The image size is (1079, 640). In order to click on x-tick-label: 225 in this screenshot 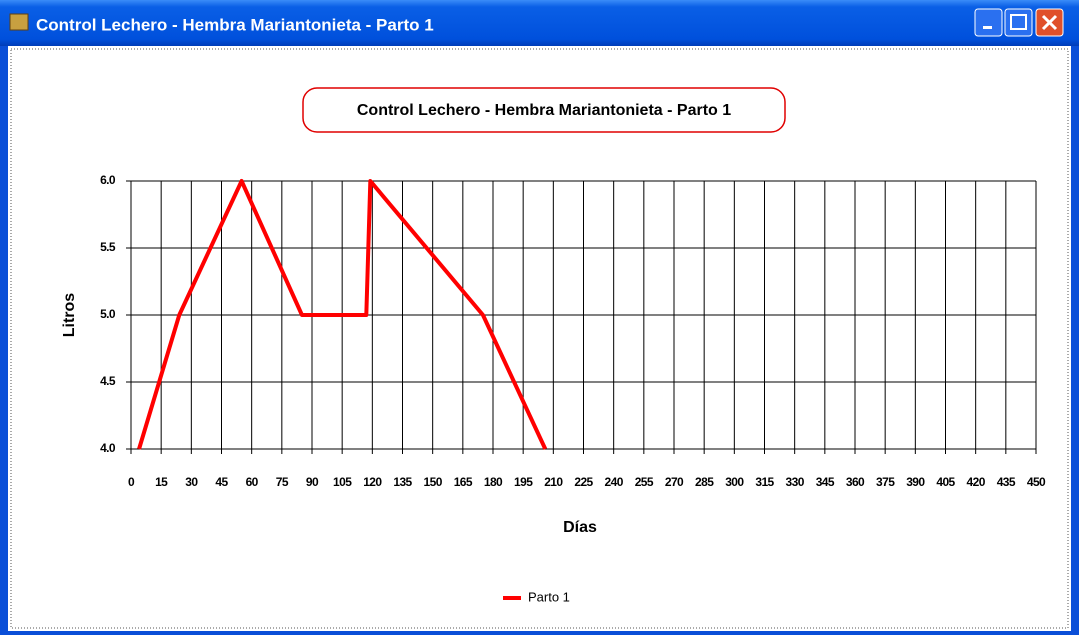, I will do `click(583, 482)`.